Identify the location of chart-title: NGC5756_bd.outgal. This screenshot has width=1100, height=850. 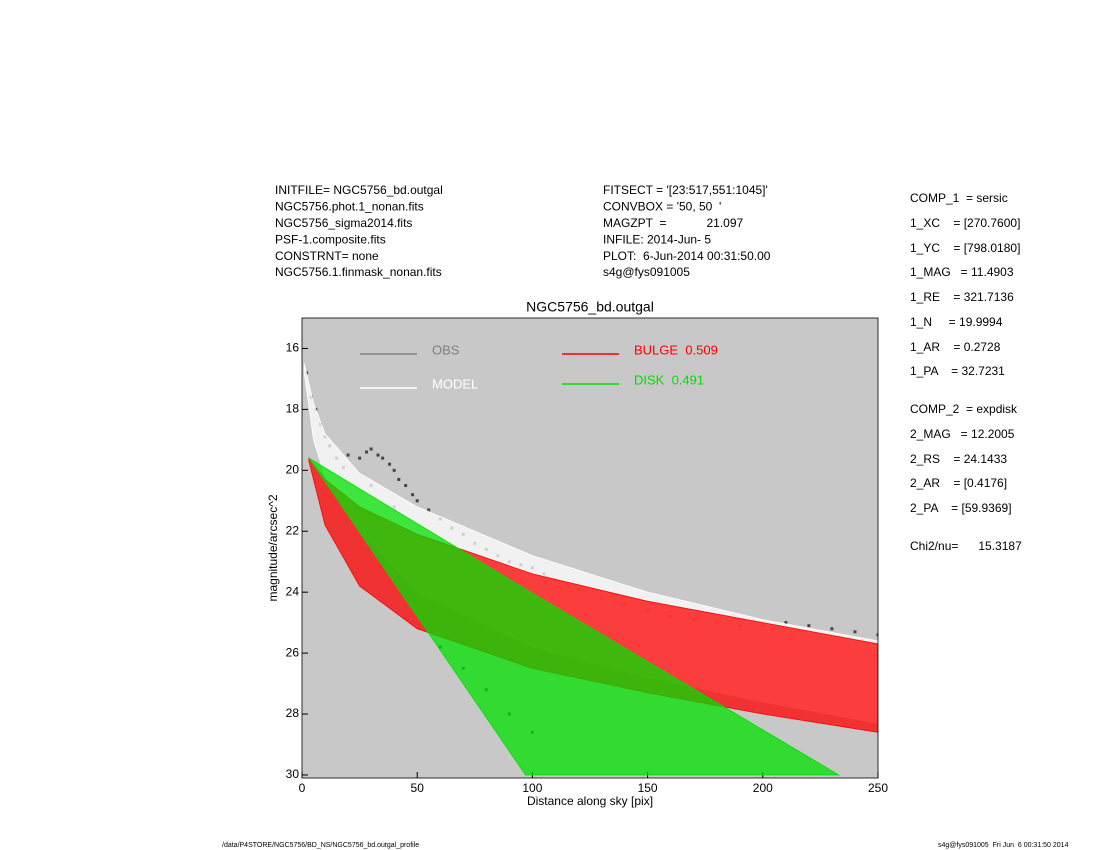
(590, 307).